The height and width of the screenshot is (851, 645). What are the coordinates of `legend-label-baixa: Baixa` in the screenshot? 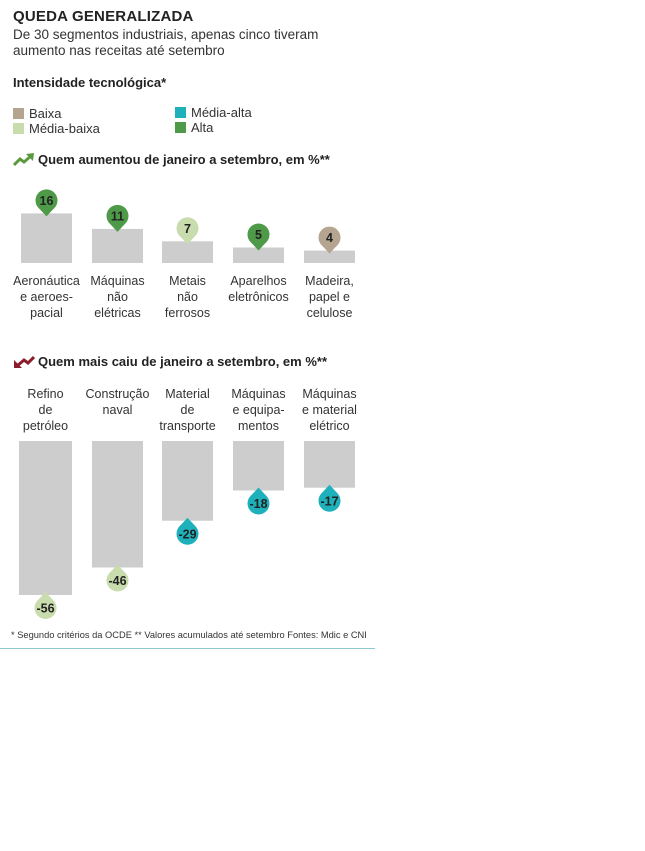 It's located at (45, 113).